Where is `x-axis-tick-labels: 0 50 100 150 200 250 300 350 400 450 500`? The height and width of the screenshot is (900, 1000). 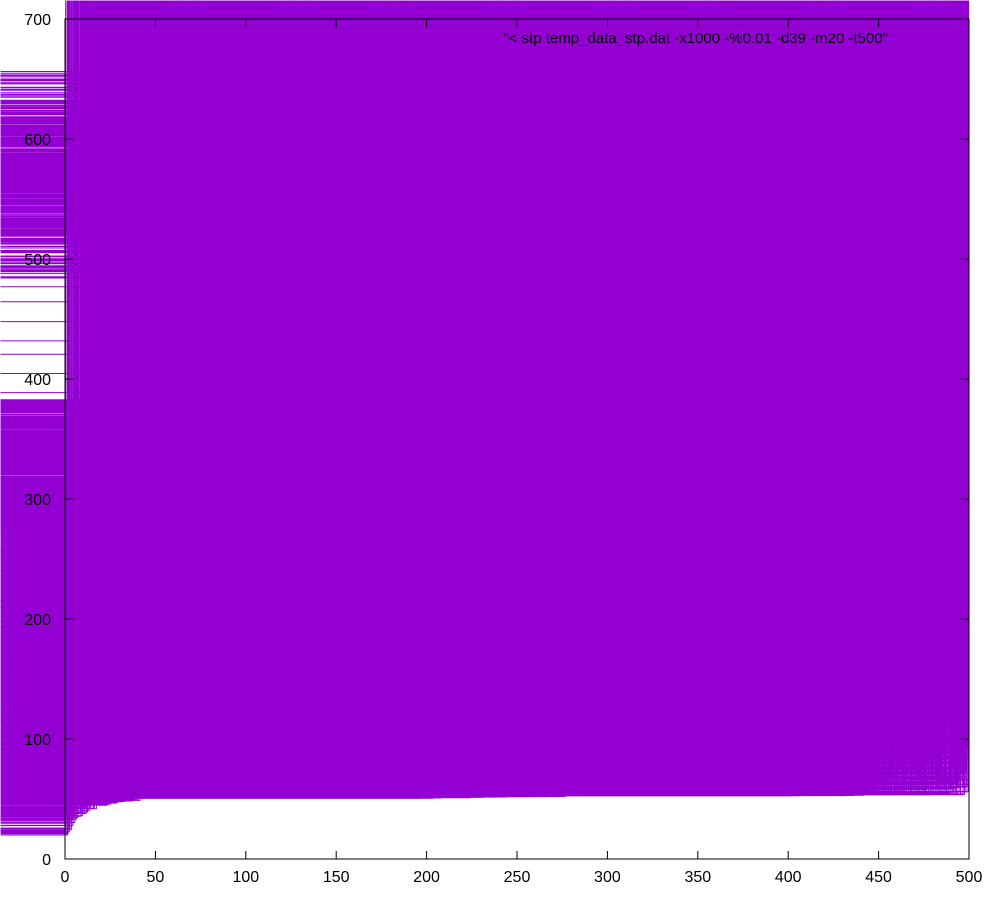
x-axis-tick-labels: 0 50 100 150 200 250 300 350 400 450 500 is located at coordinates (522, 877).